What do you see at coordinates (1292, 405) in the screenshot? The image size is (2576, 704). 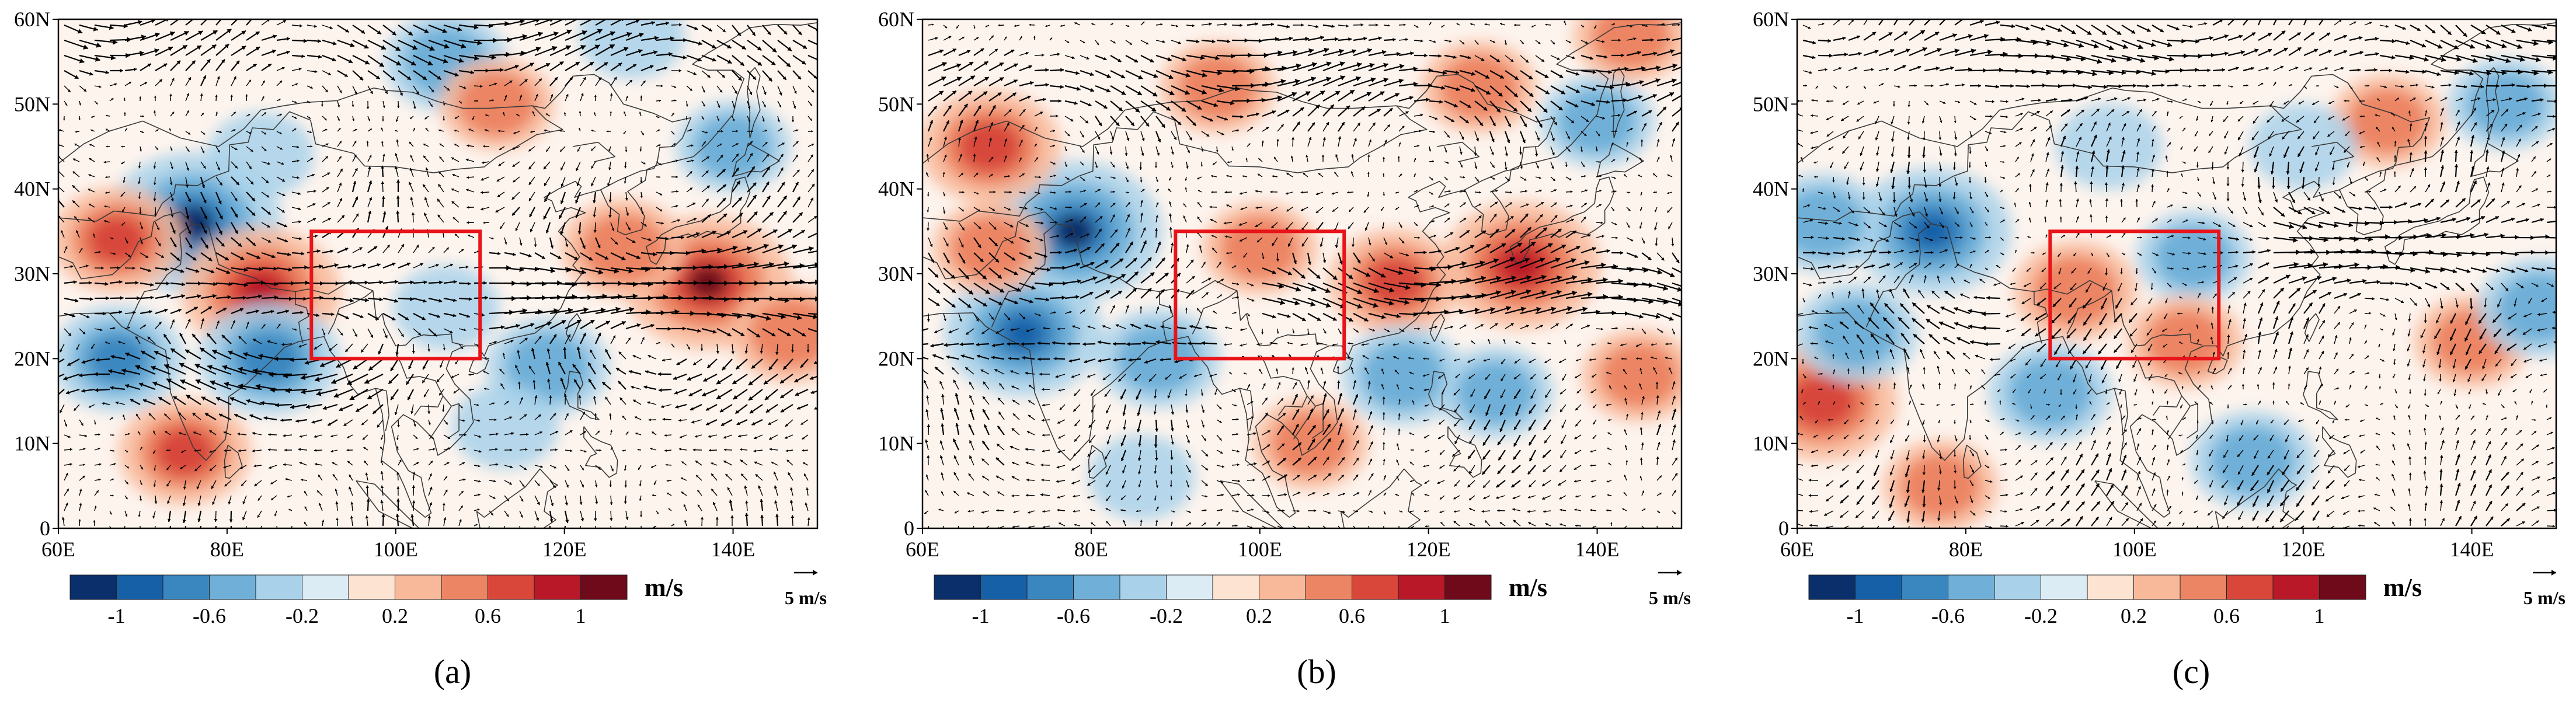 I see `coastline` at bounding box center [1292, 405].